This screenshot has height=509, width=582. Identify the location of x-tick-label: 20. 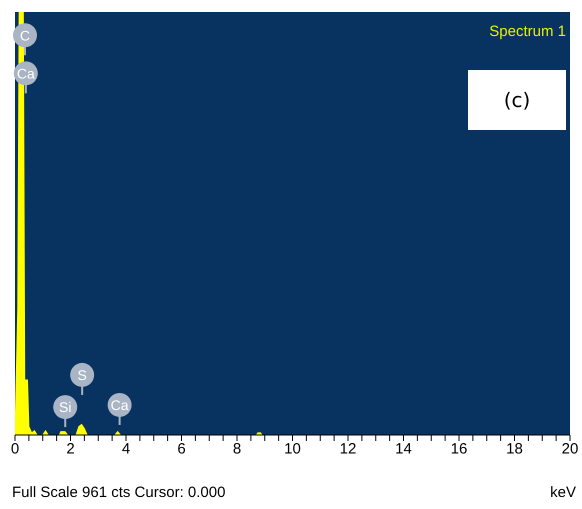
(570, 449).